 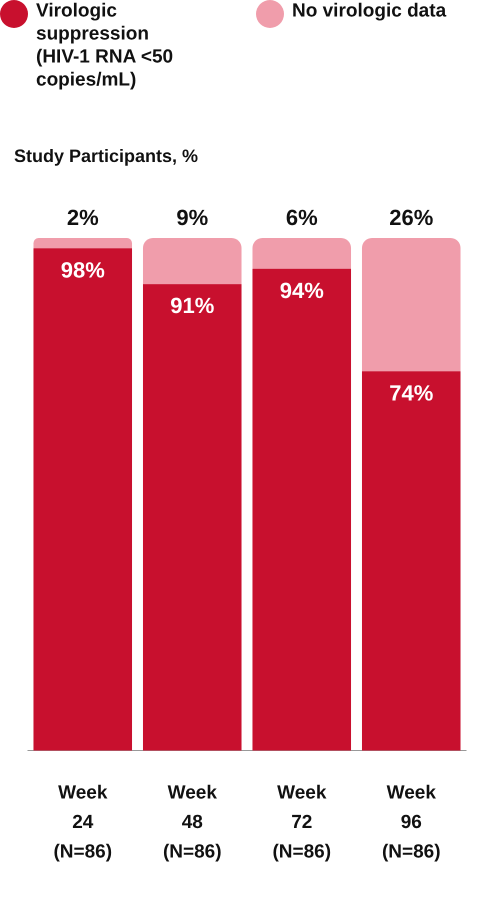 What do you see at coordinates (105, 45) in the screenshot?
I see `legend-label: Virologic suppression (HIV-1 RNA <50 copies/mL)` at bounding box center [105, 45].